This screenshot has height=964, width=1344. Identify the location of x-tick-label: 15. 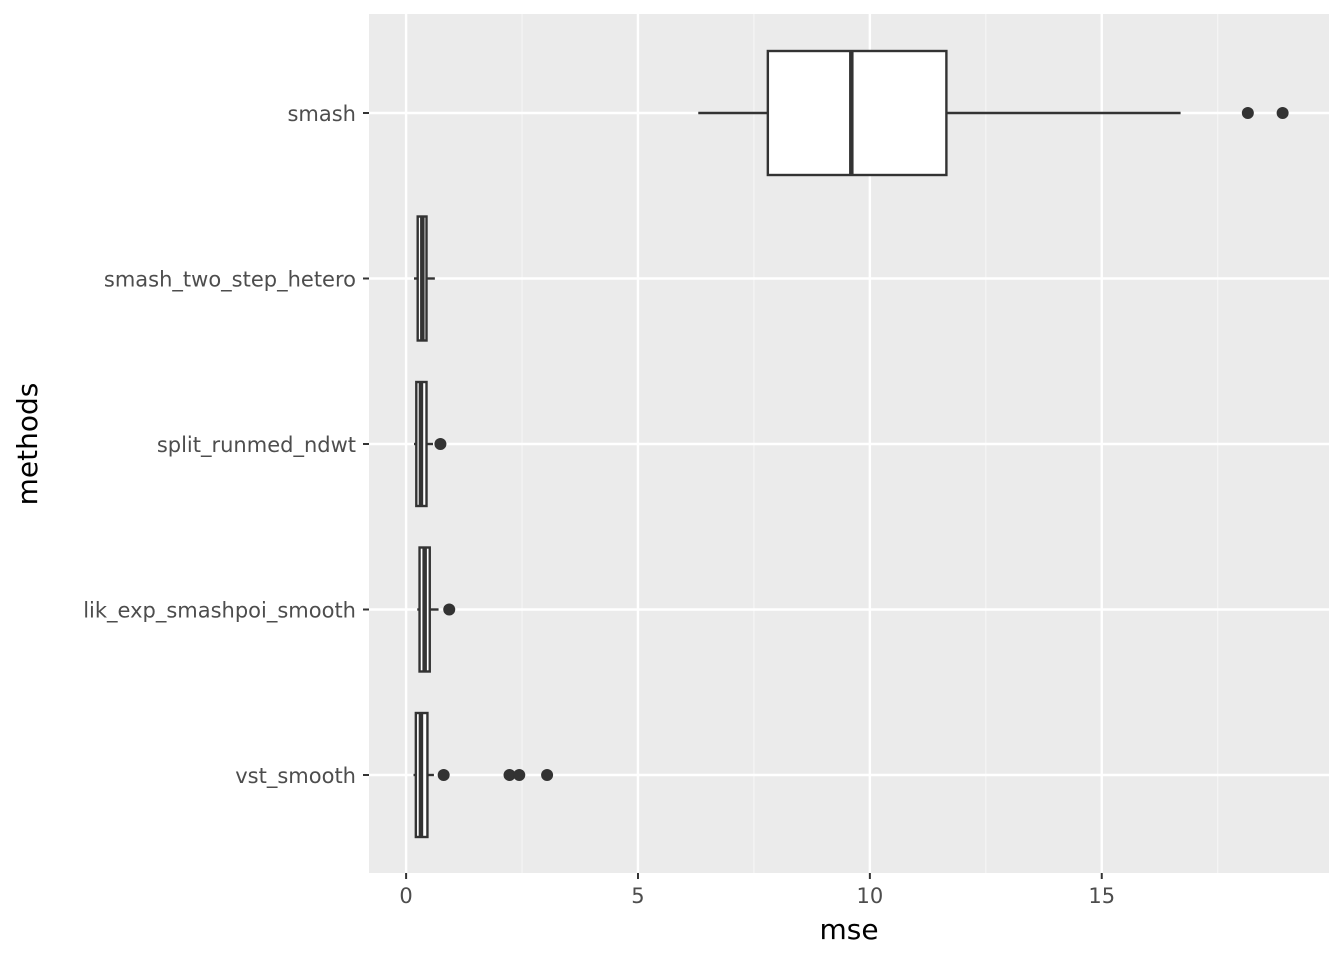
(1101, 896).